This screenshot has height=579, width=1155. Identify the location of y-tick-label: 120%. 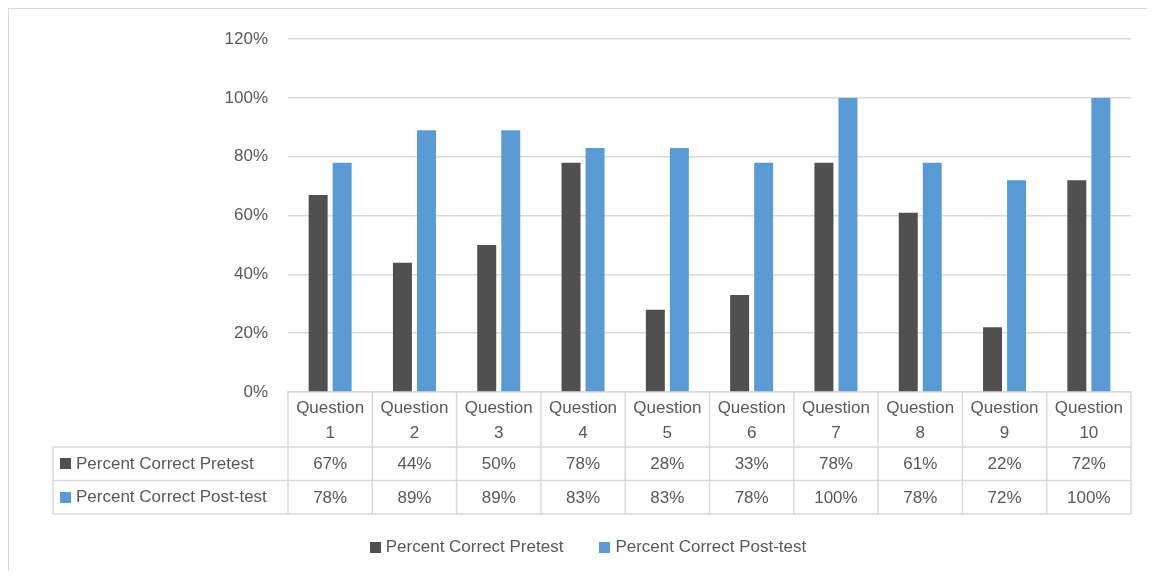
(246, 38).